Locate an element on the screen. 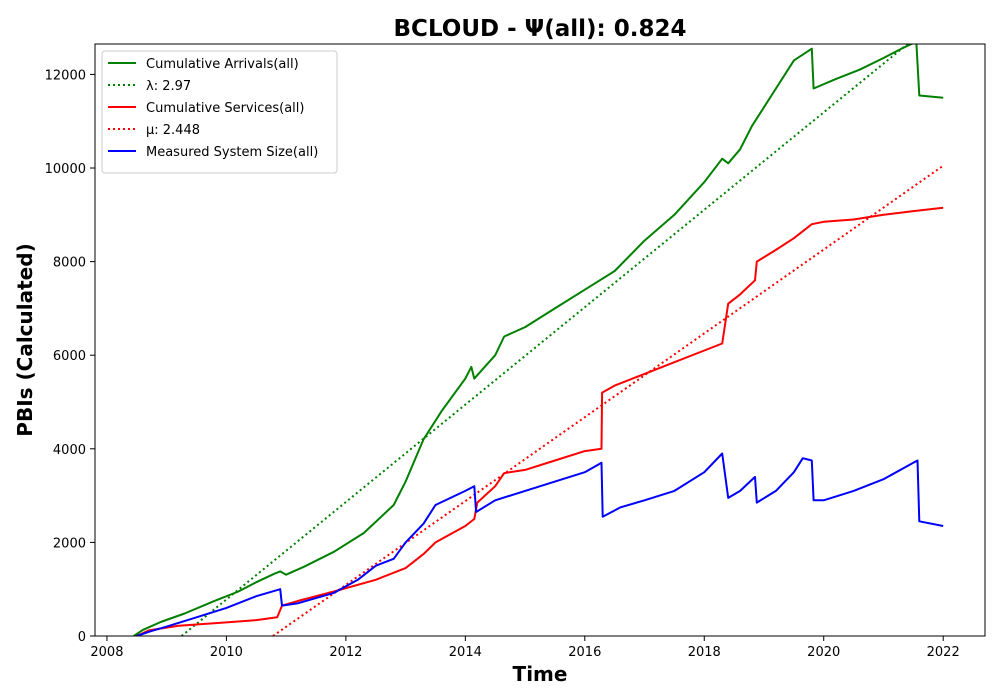 The width and height of the screenshot is (1000, 700). x-axis-label: Time is located at coordinates (540, 674).